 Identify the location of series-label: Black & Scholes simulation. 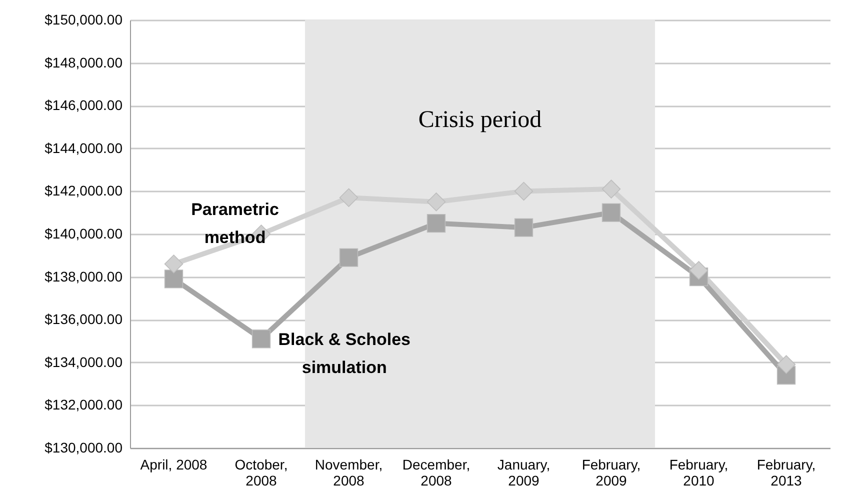
(344, 353).